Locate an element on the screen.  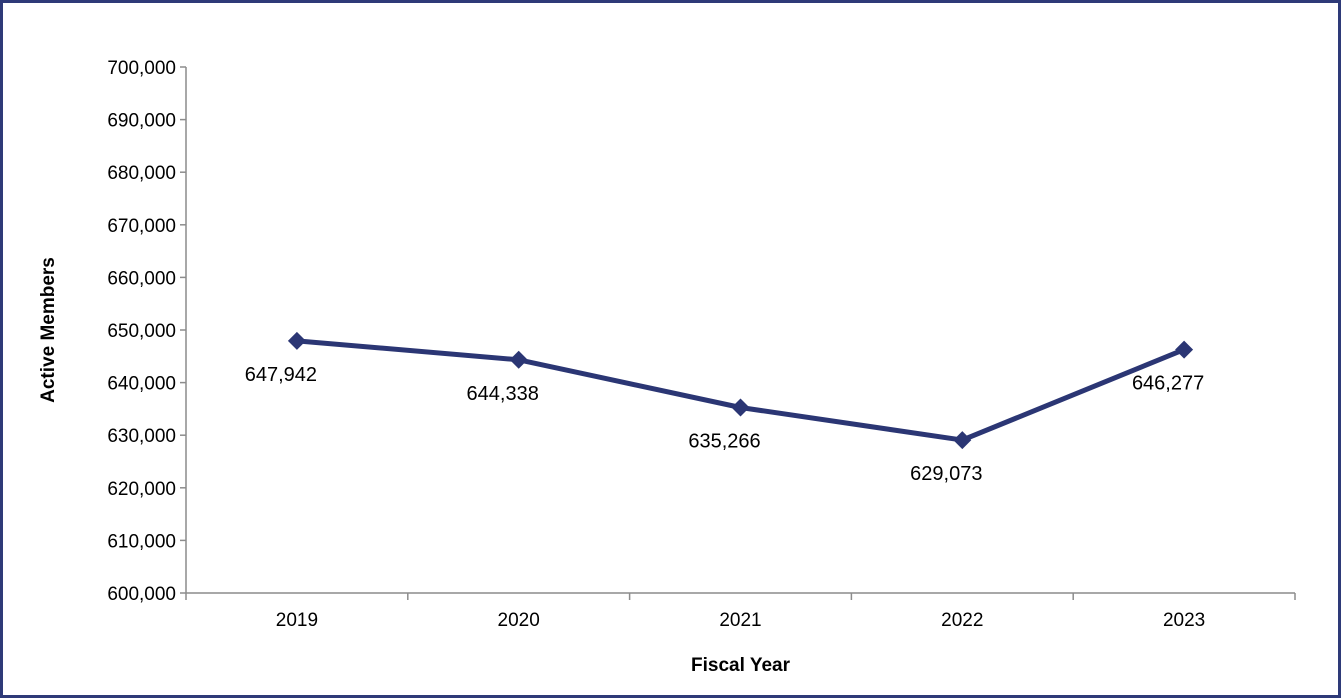
y-tick-label: 650,000 is located at coordinates (141, 331).